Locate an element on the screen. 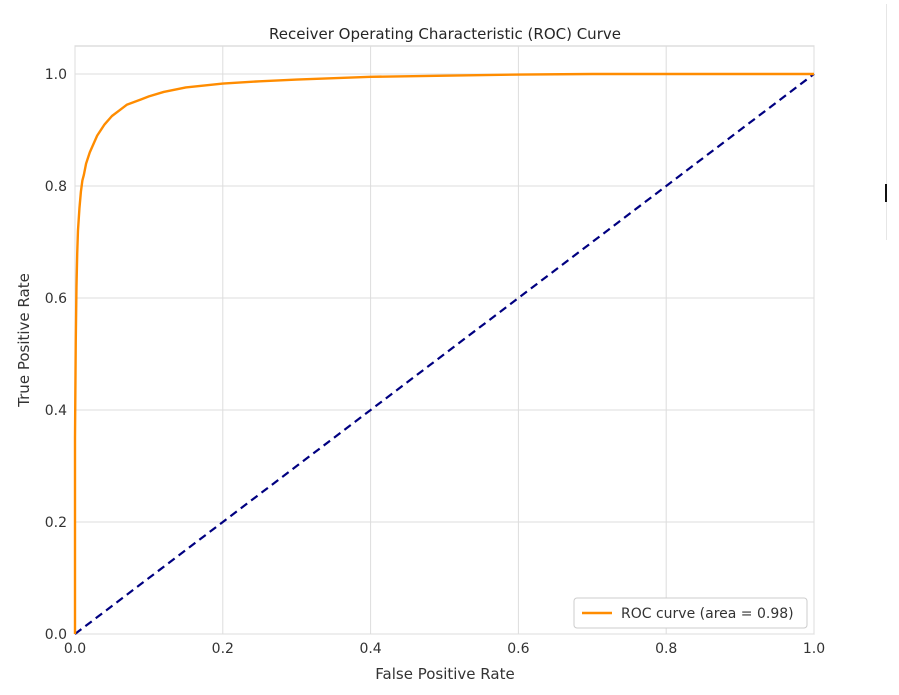 The height and width of the screenshot is (695, 899). y-tick-label: 0.8 is located at coordinates (56, 187).